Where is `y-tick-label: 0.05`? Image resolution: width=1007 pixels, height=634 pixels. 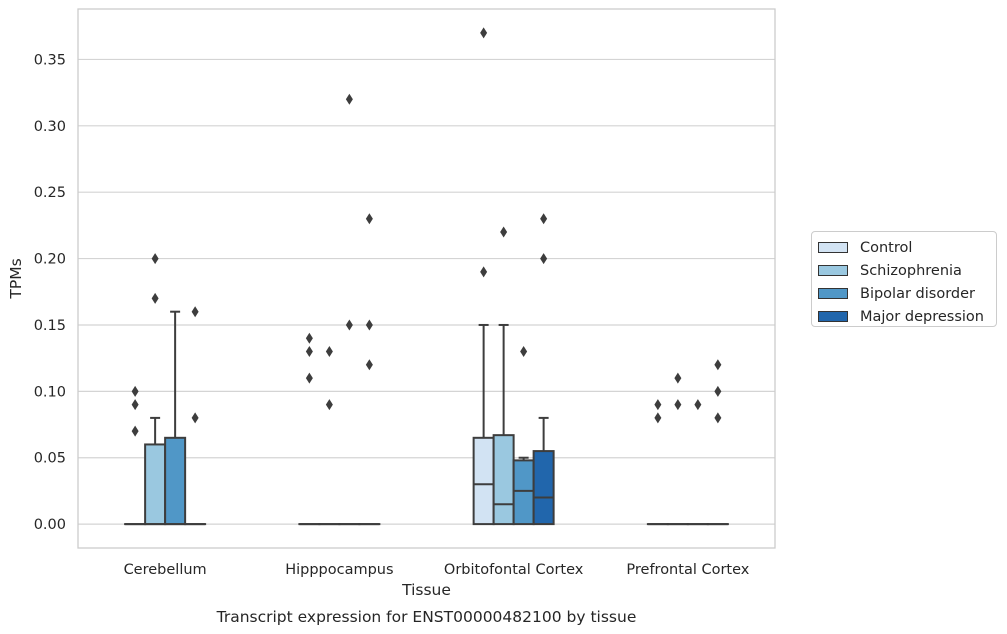
y-tick-label: 0.05 is located at coordinates (50, 459).